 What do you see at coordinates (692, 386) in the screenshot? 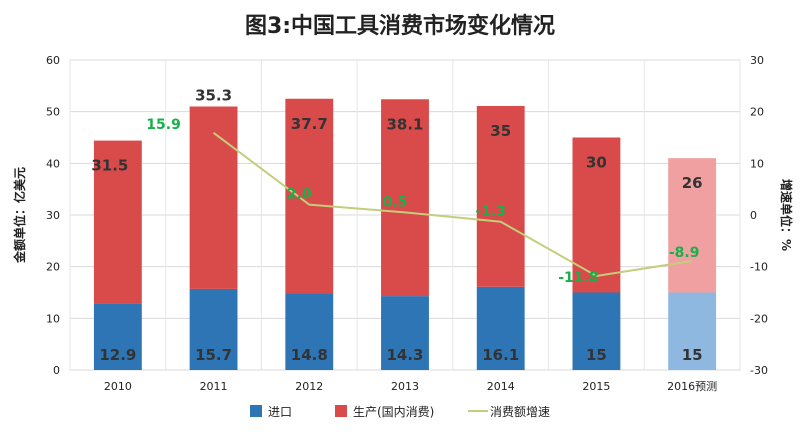
I see `x-tick-label: 2016预测` at bounding box center [692, 386].